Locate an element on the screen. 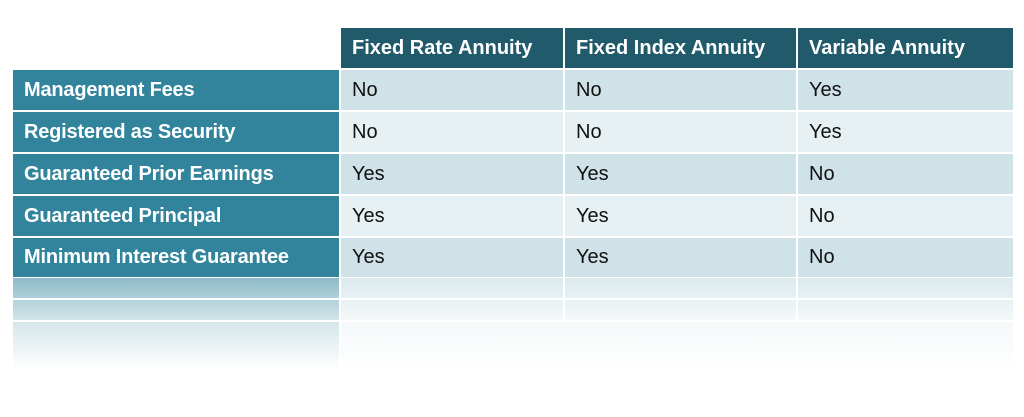 This screenshot has height=417, width=1024. table-reflection-right is located at coordinates (677, 324).